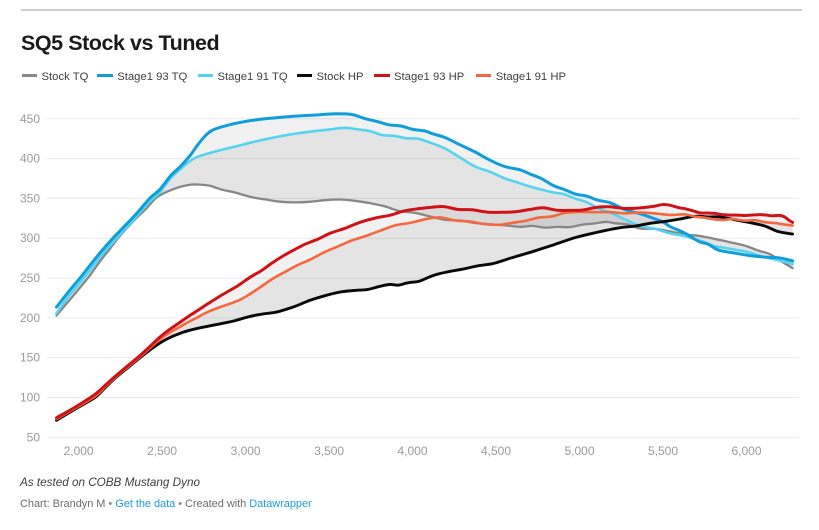 The height and width of the screenshot is (530, 819). I want to click on svg-text: 150, so click(30, 358).